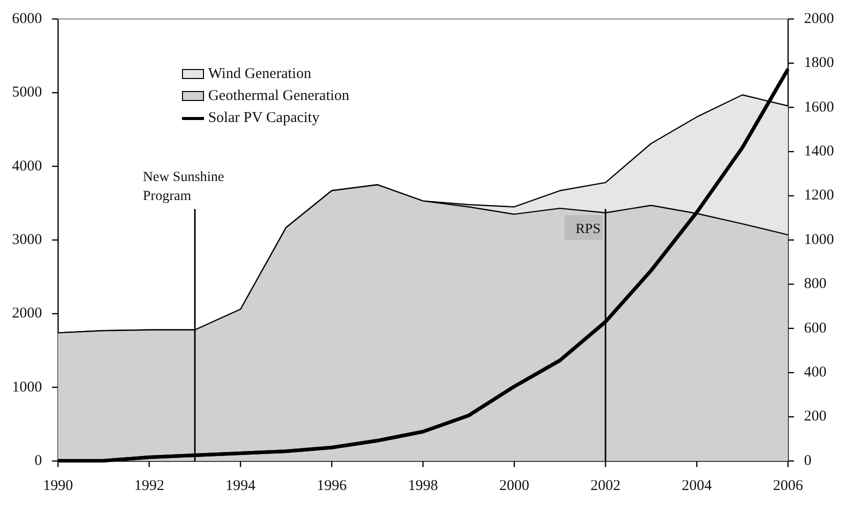 Image resolution: width=852 pixels, height=509 pixels. Describe the element at coordinates (605, 486) in the screenshot. I see `x-tick-label: 2002` at that location.